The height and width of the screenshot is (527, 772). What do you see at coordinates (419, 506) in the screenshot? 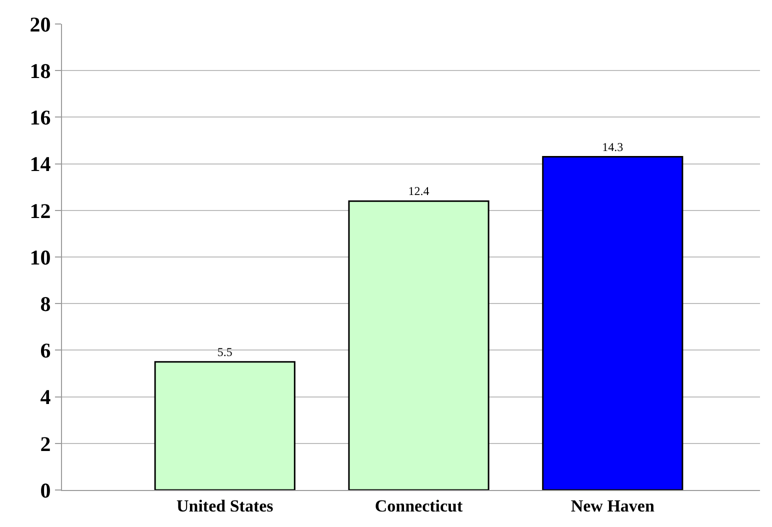
I see `x-tick-label: Connecticut` at bounding box center [419, 506].